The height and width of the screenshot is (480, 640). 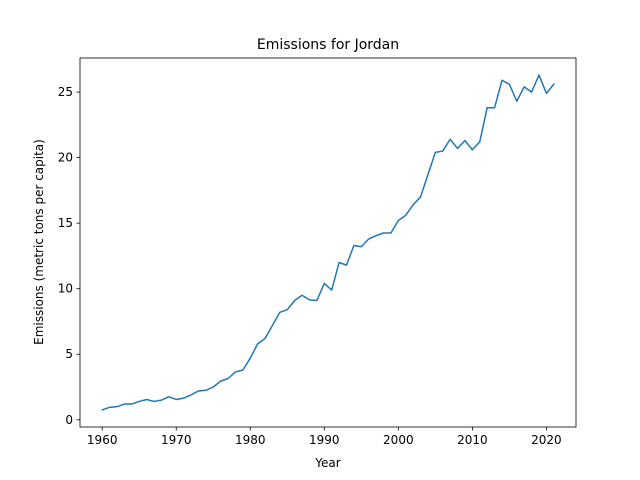 What do you see at coordinates (472, 440) in the screenshot?
I see `x-tick-label: 2010` at bounding box center [472, 440].